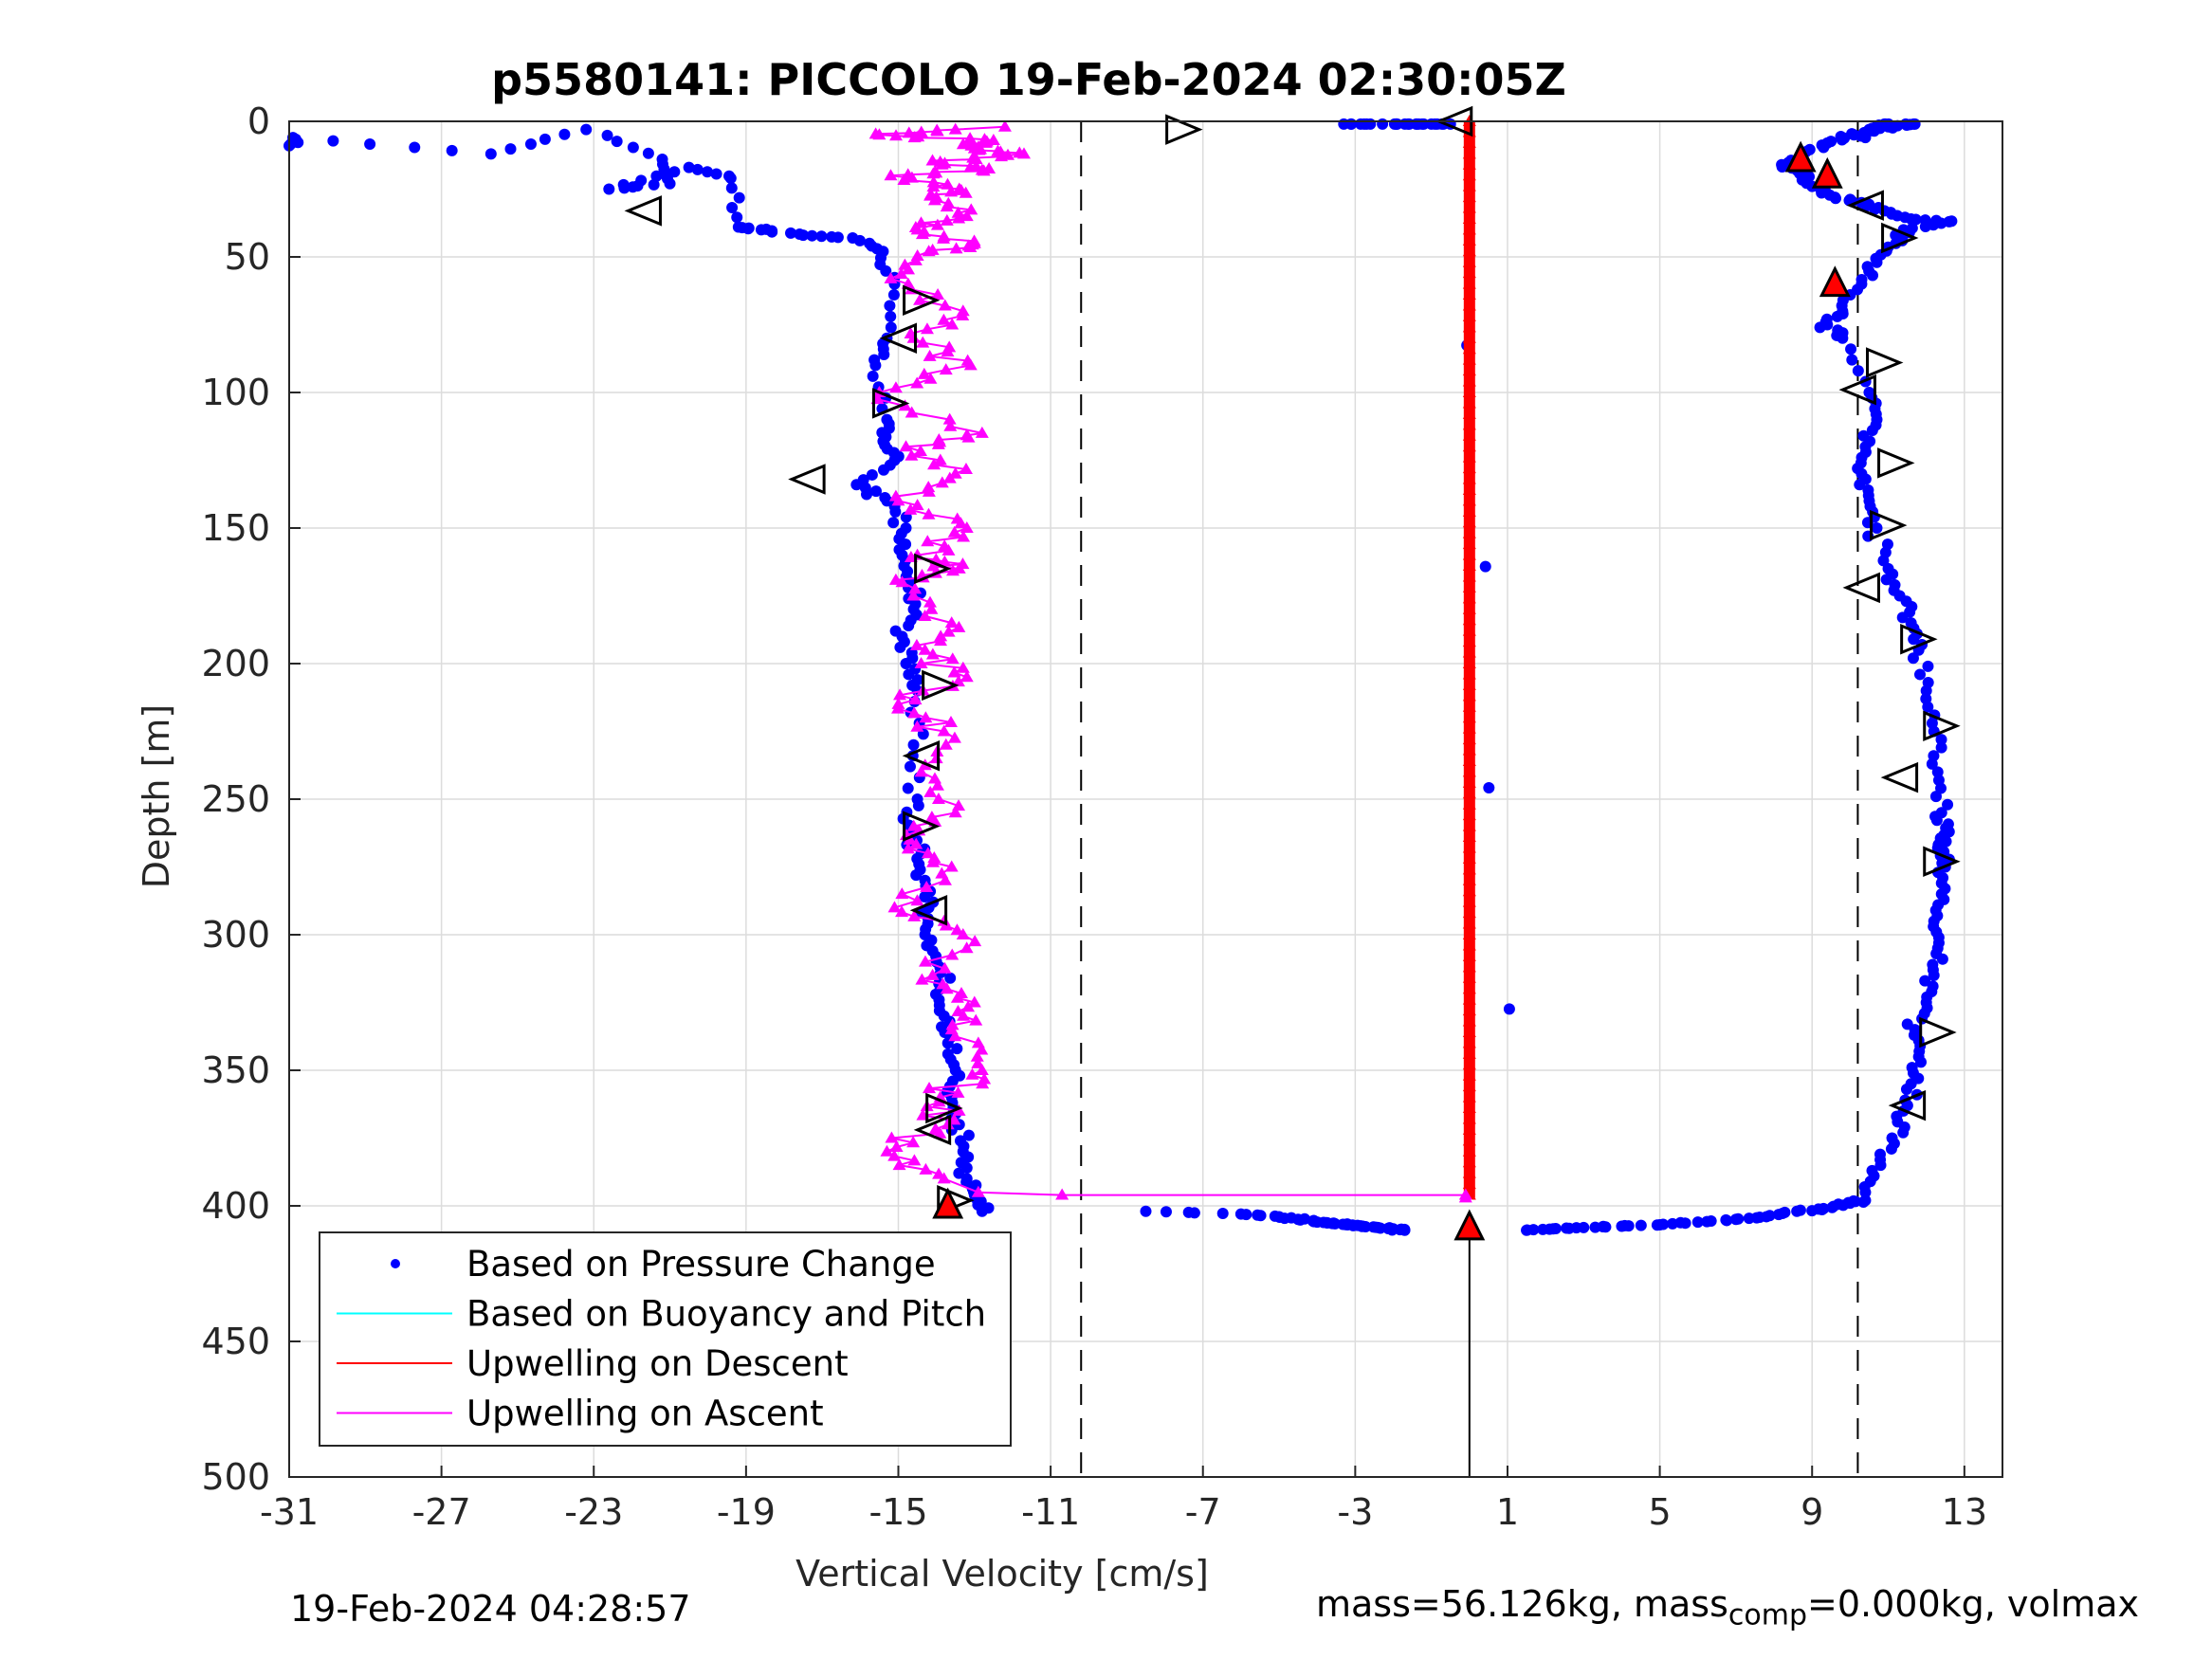 Image resolution: width=2212 pixels, height=1659 pixels. What do you see at coordinates (897, 1512) in the screenshot?
I see `x-tick-label: -15` at bounding box center [897, 1512].